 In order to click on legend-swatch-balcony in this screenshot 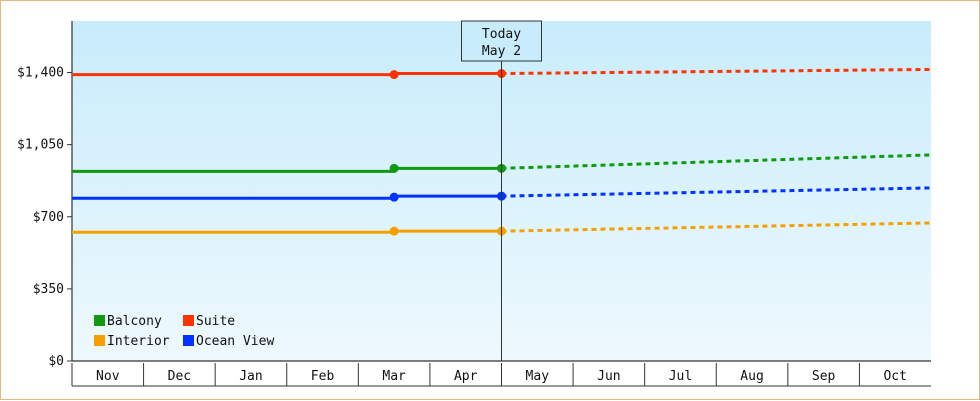, I will do `click(99, 320)`.